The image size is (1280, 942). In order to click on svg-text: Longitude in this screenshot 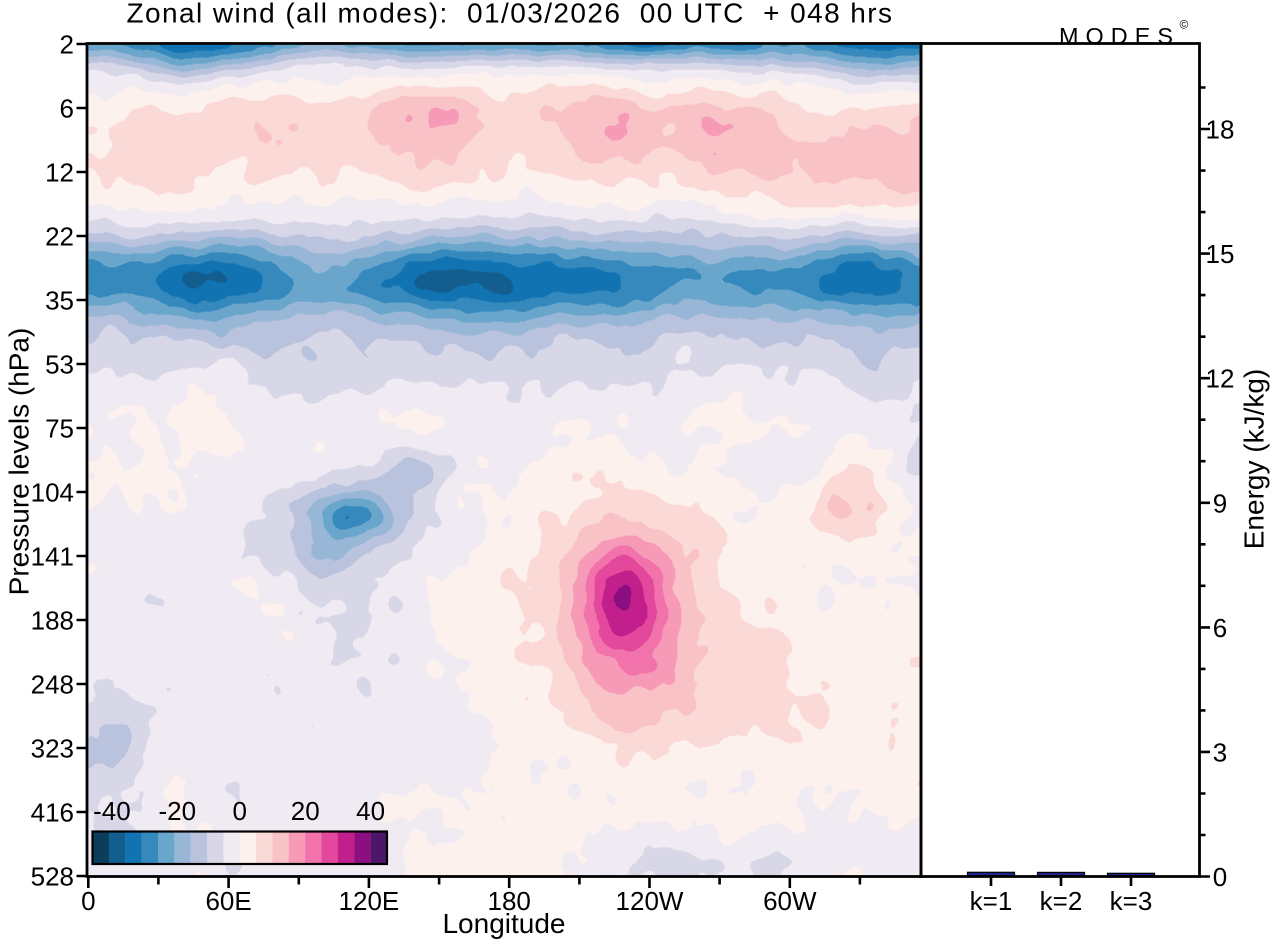, I will do `click(503, 923)`.